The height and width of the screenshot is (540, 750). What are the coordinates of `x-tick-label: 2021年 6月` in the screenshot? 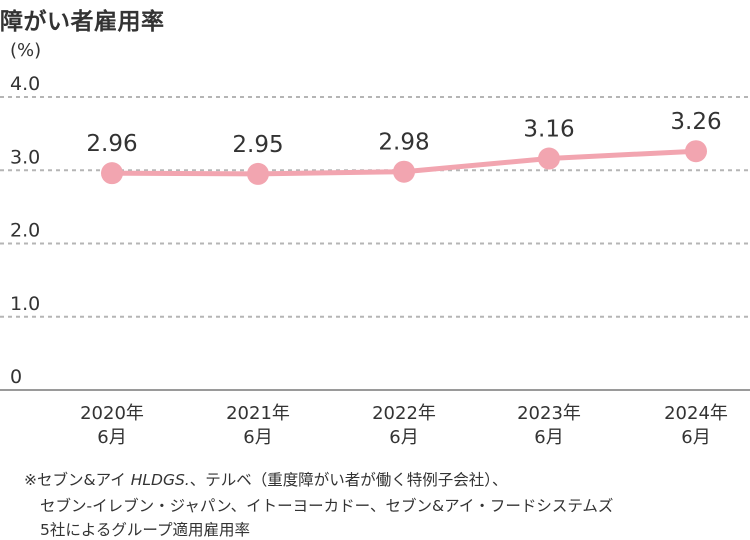 It's located at (258, 425).